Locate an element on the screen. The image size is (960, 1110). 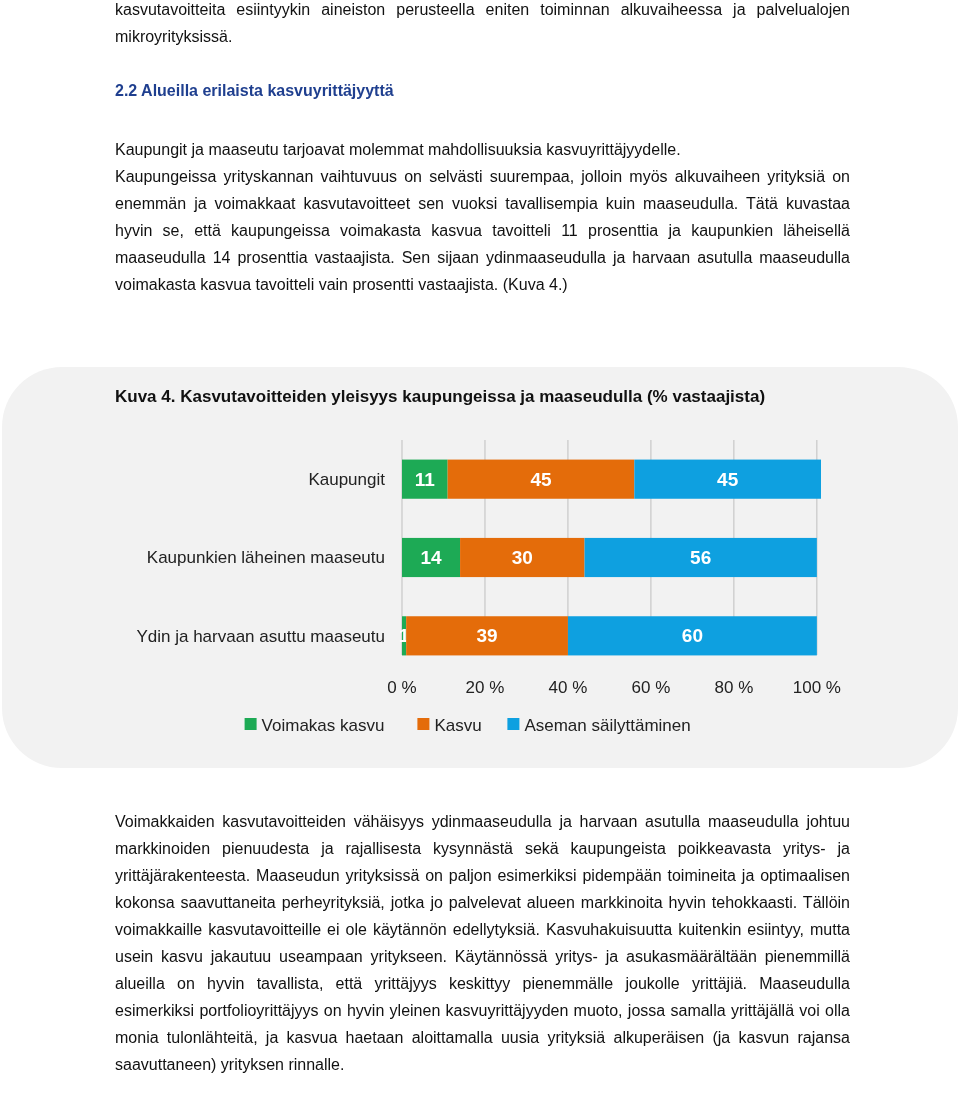
x-tick-label: 20 % is located at coordinates (485, 687).